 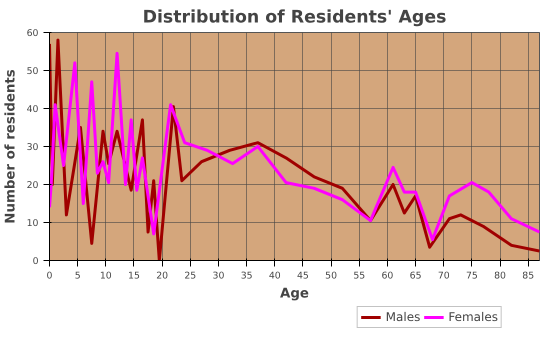 I want to click on x-tick-label: 25, so click(x=190, y=276).